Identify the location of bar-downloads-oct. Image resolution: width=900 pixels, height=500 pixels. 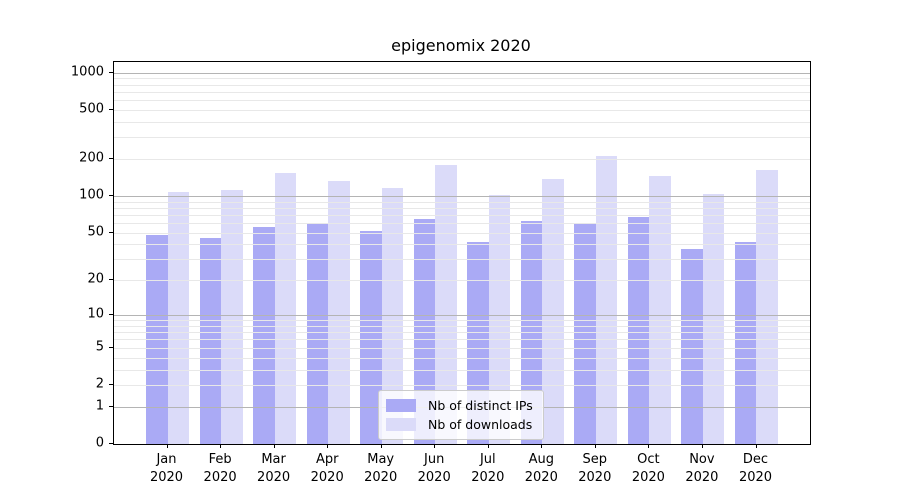
(660, 309).